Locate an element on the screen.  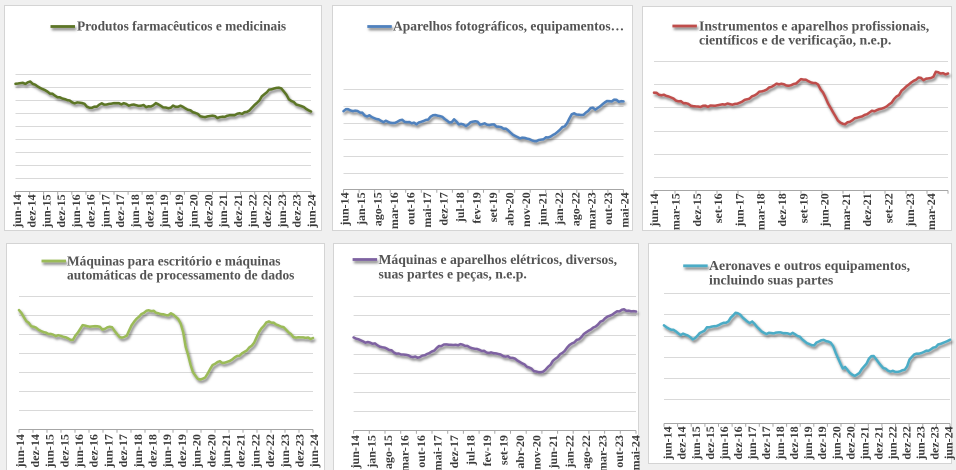
svg-text: set-22 is located at coordinates (889, 208).